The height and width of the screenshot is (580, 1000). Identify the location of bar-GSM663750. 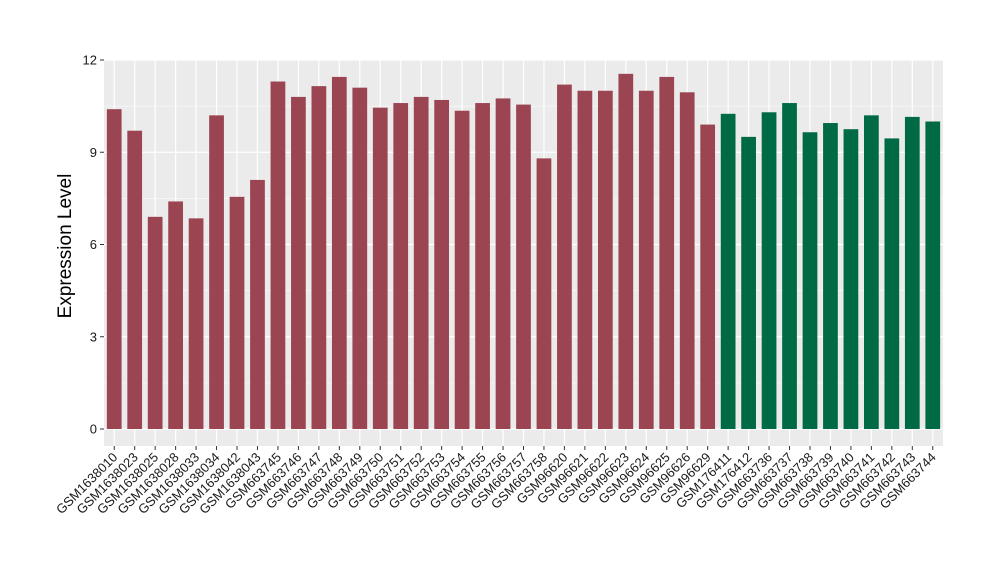
(380, 268).